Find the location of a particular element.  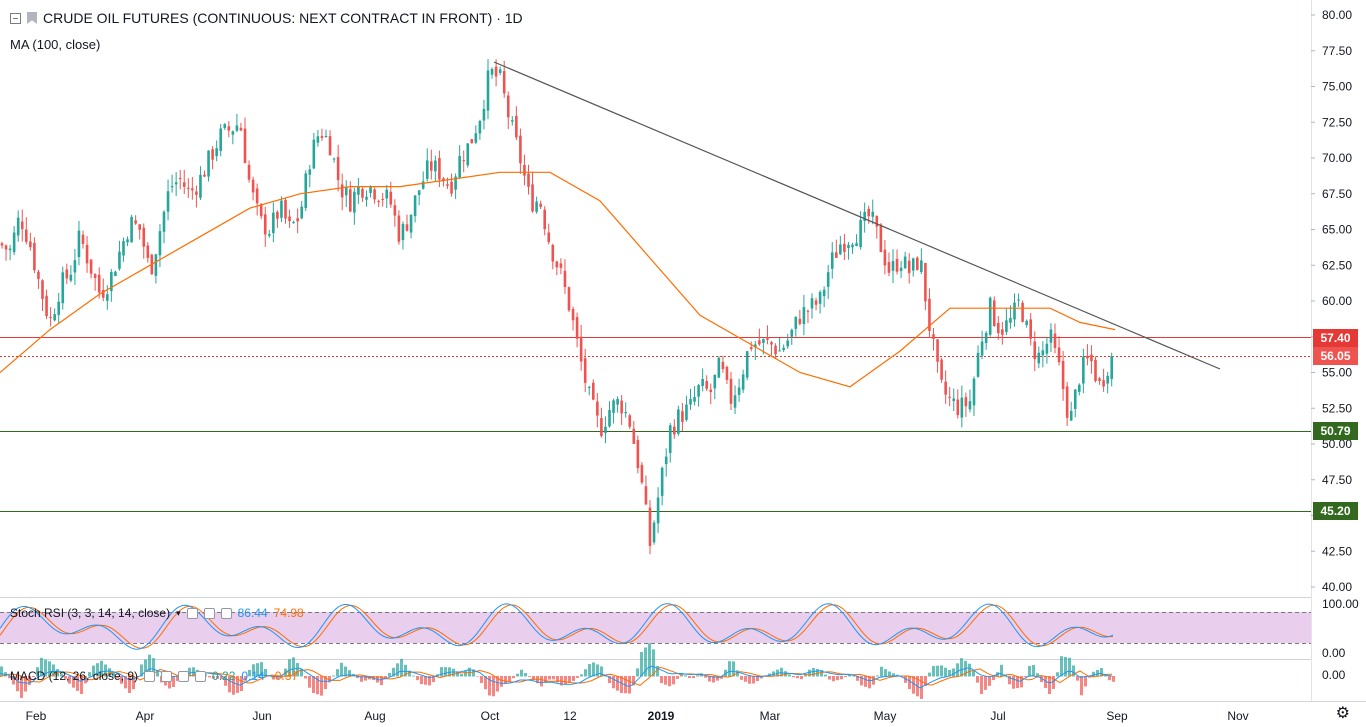

price-tag-45-20: 45.20 is located at coordinates (1335, 511).